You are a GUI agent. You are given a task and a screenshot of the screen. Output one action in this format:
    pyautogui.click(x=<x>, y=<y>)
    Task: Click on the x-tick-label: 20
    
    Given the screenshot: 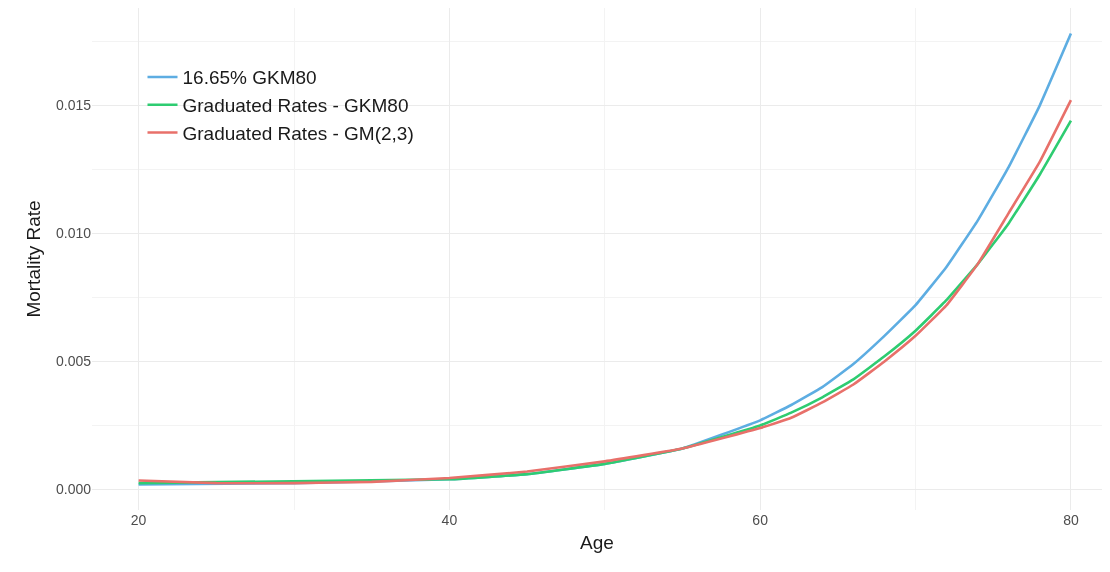 What is the action you would take?
    pyautogui.click(x=138, y=520)
    